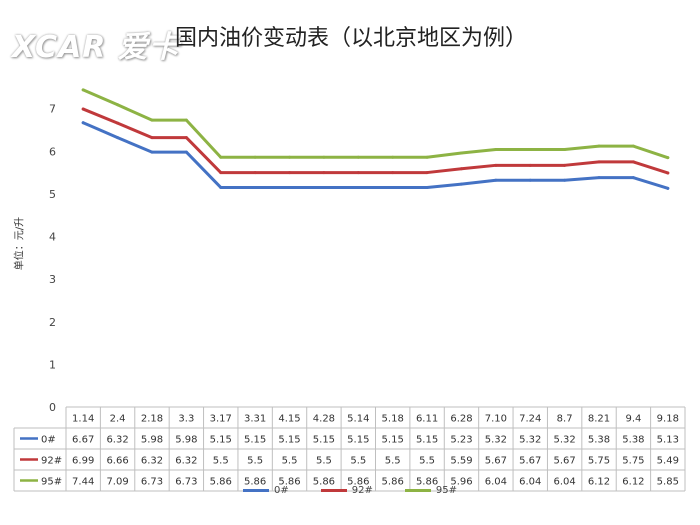 This screenshot has width=700, height=525. Describe the element at coordinates (83, 482) in the screenshot. I see `table-cell-value: 7.44` at that location.